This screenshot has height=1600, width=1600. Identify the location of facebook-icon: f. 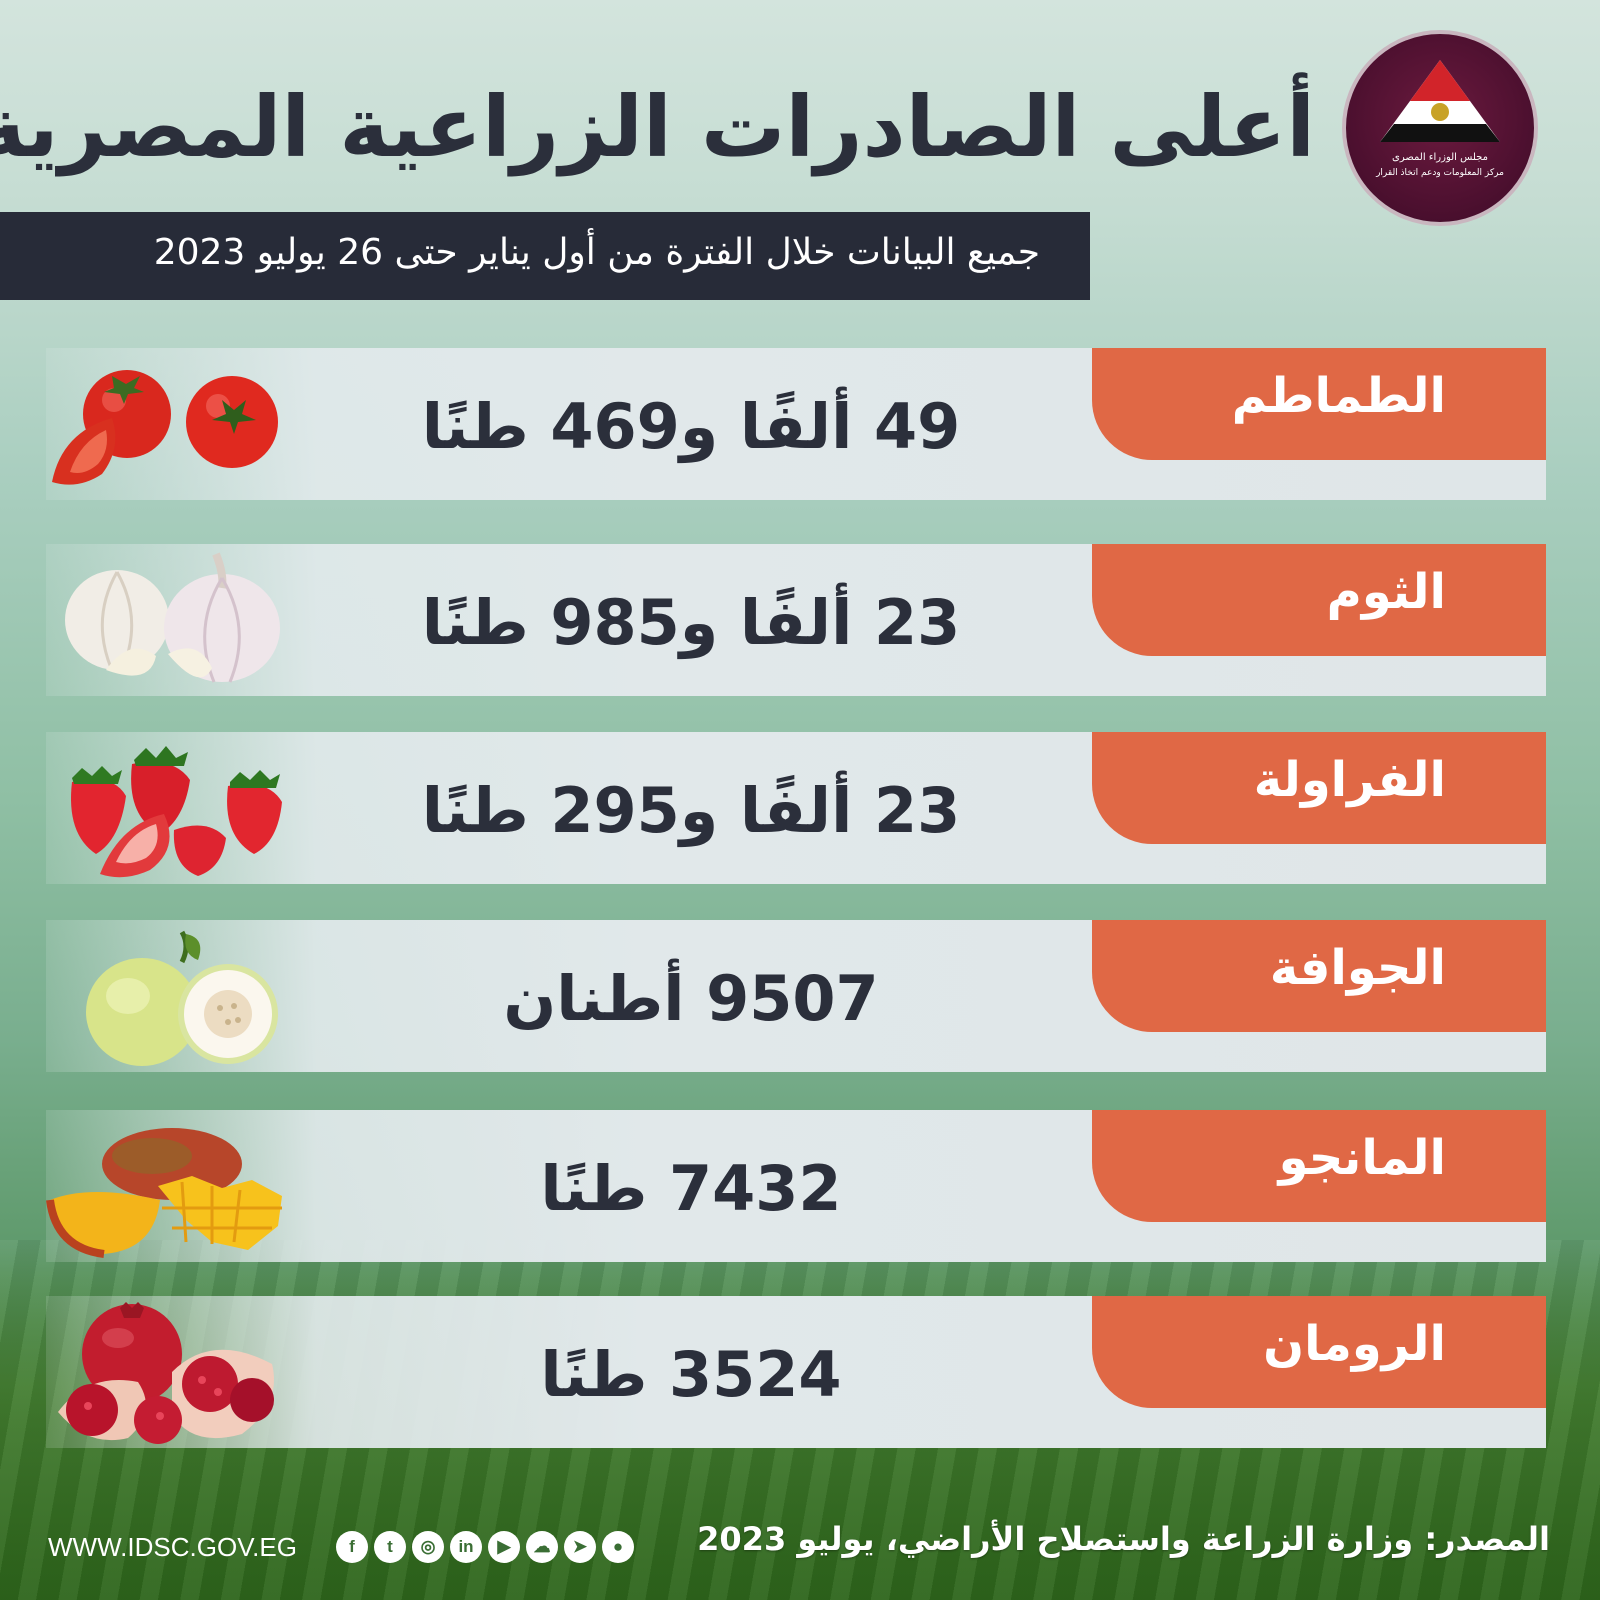
(352, 1547).